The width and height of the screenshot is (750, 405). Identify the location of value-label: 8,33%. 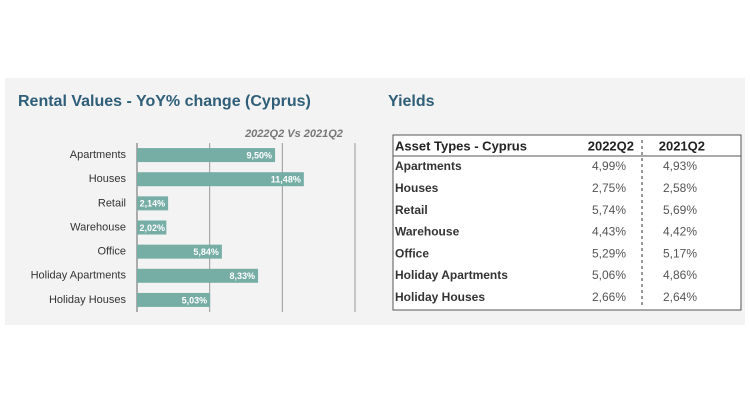
(243, 276).